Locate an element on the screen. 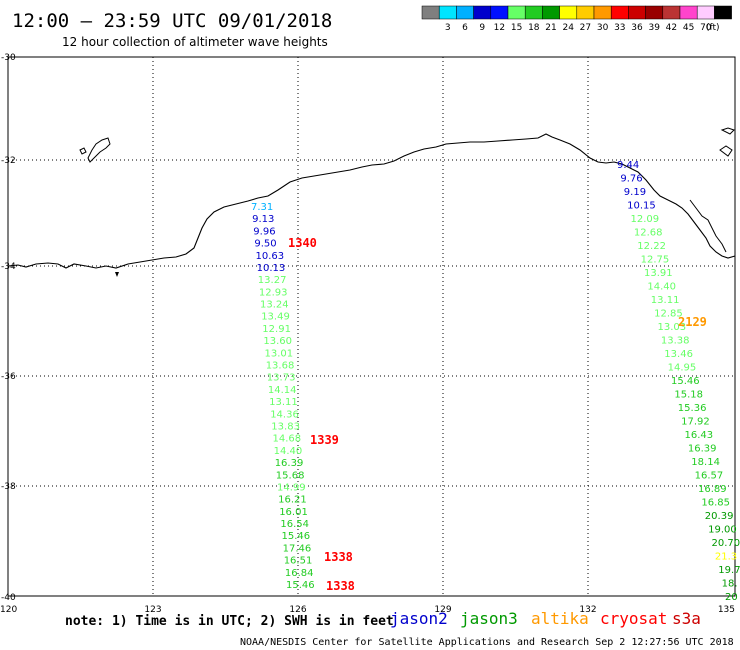 The height and width of the screenshot is (650, 740). wave-height-value: 12.22 is located at coordinates (651, 246).